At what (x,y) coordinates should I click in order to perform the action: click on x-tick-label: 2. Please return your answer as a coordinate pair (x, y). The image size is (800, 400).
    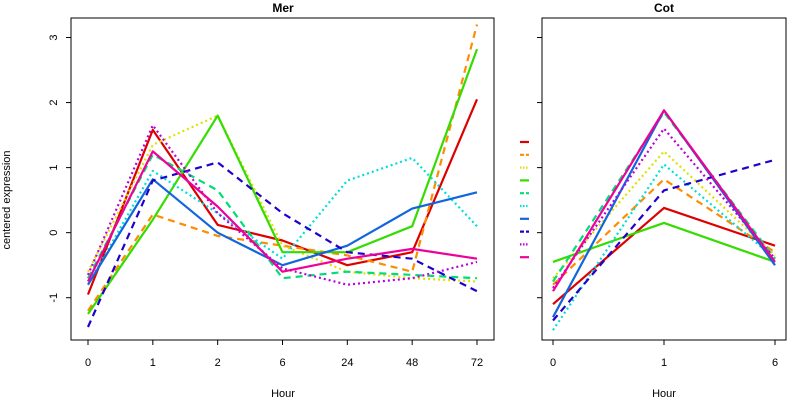
    Looking at the image, I should click on (218, 363).